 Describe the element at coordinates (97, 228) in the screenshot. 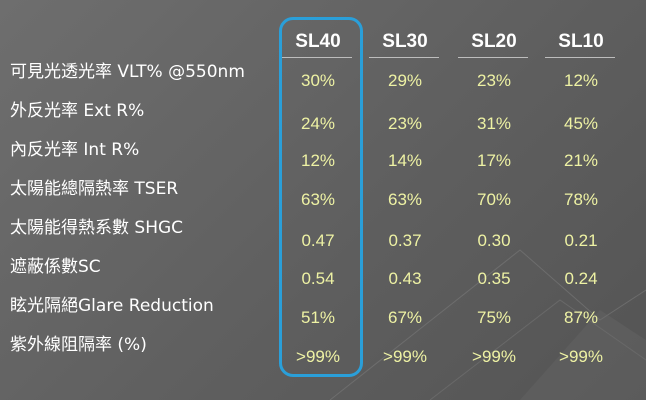

I see `row-label-shgc: 太陽能得熱系數 SHGC` at that location.